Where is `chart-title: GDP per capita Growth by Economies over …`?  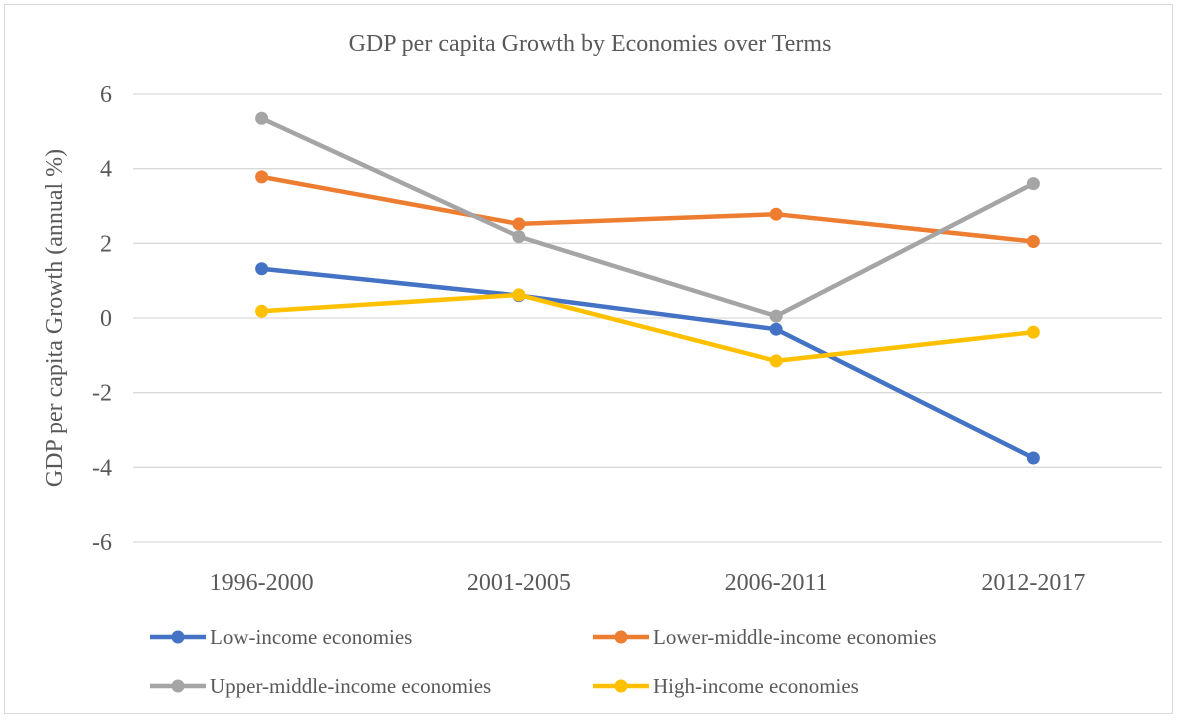 chart-title: GDP per capita Growth by Economies over … is located at coordinates (590, 44).